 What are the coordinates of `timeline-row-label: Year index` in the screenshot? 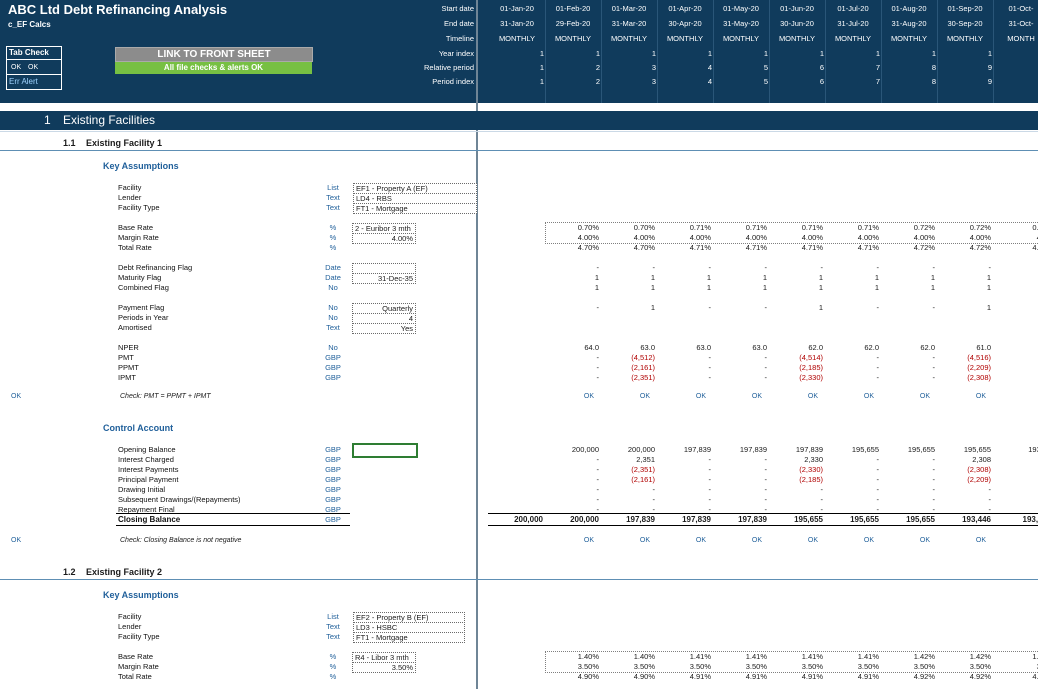 It's located at (456, 53).